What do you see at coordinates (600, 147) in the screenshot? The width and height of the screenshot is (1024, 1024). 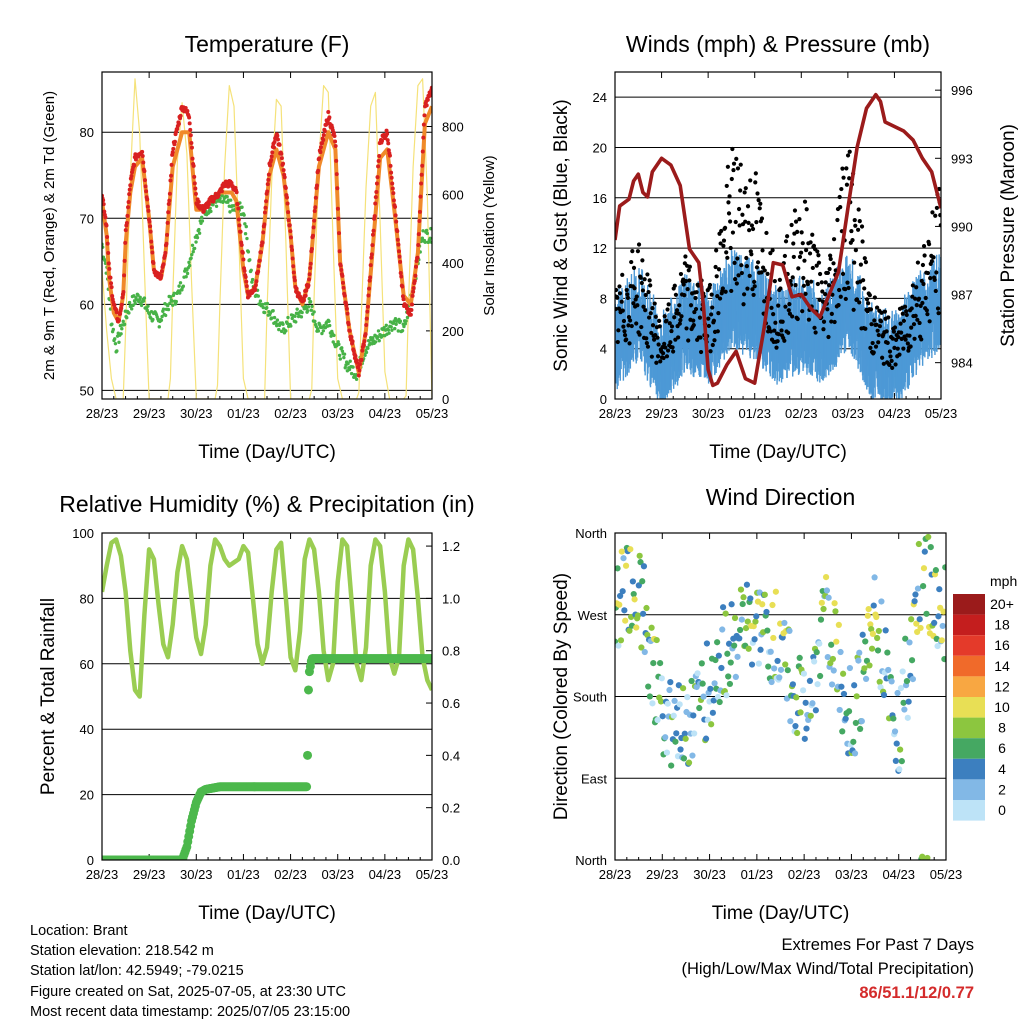 I see `y-tick-label: 20` at bounding box center [600, 147].